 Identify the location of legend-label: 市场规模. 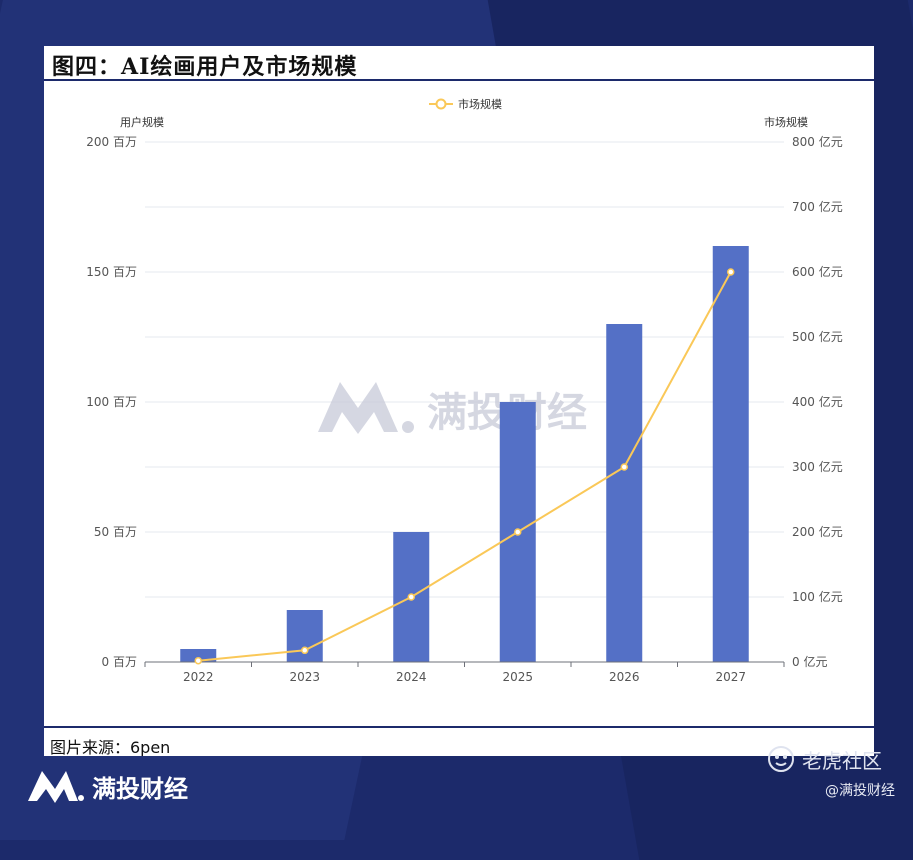
(480, 104).